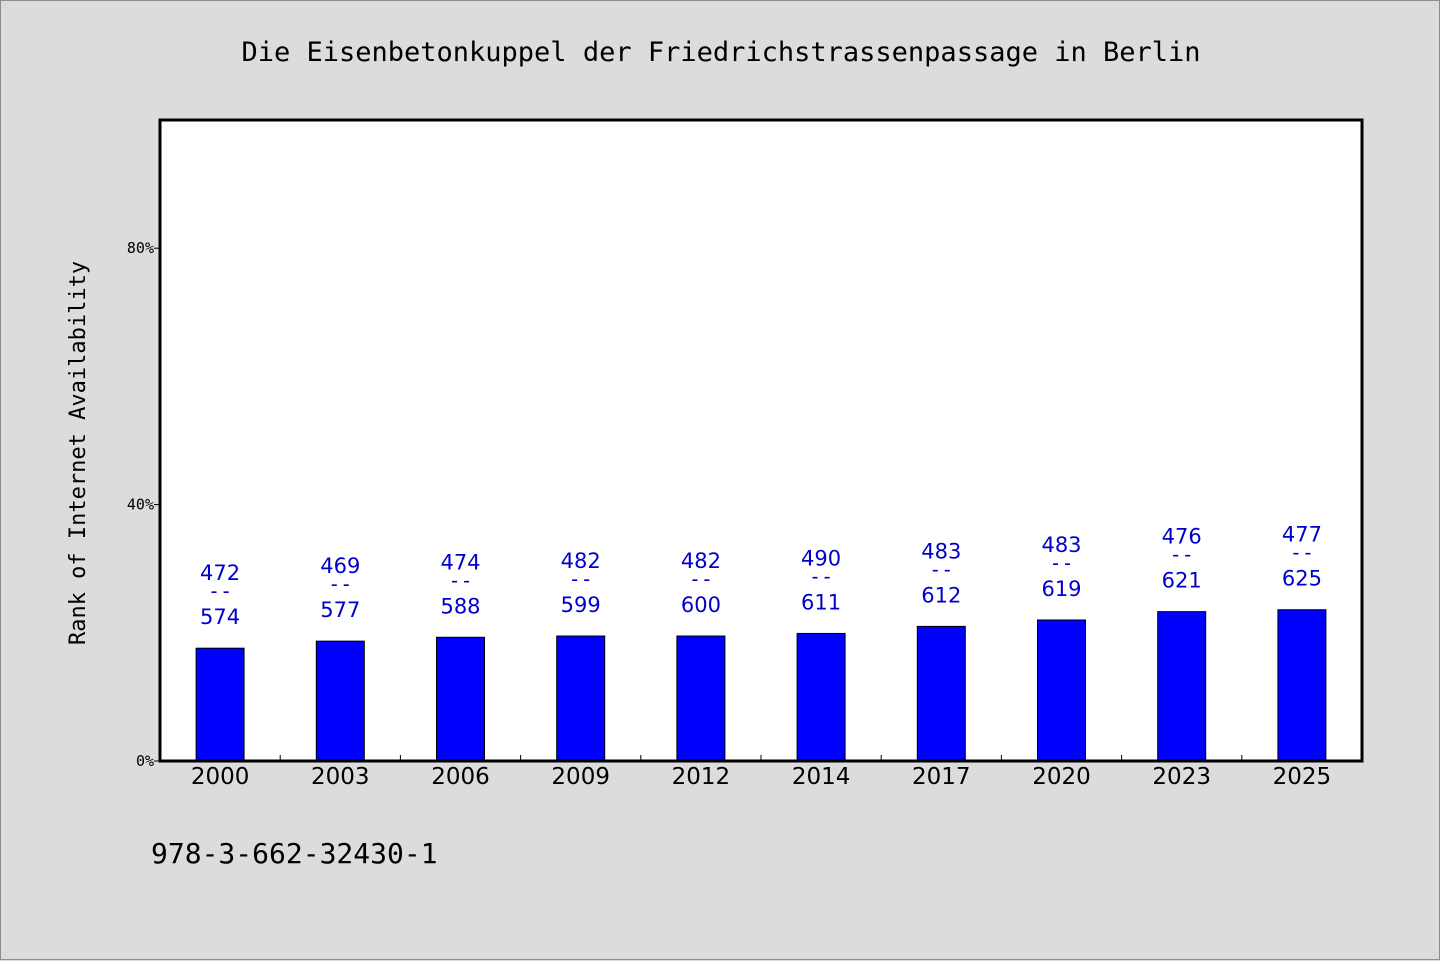 The height and width of the screenshot is (961, 1440). Describe the element at coordinates (340, 701) in the screenshot. I see `bar-2003` at that location.